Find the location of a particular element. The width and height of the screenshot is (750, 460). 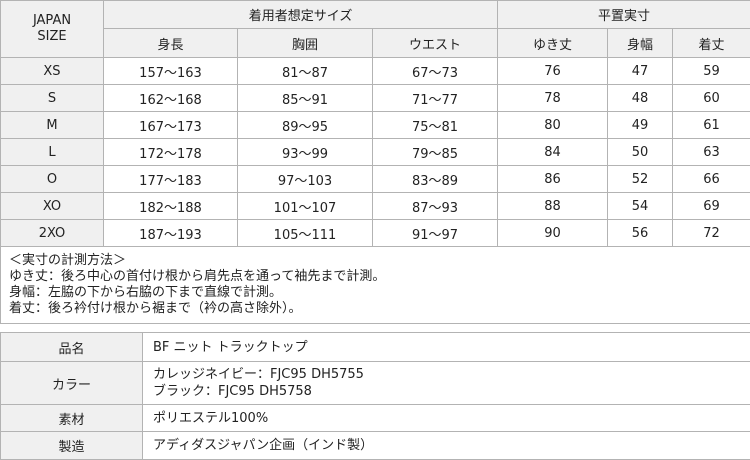

size-row-xs: XS 157～163 81～87 67～73 76 47 59 is located at coordinates (375, 71).